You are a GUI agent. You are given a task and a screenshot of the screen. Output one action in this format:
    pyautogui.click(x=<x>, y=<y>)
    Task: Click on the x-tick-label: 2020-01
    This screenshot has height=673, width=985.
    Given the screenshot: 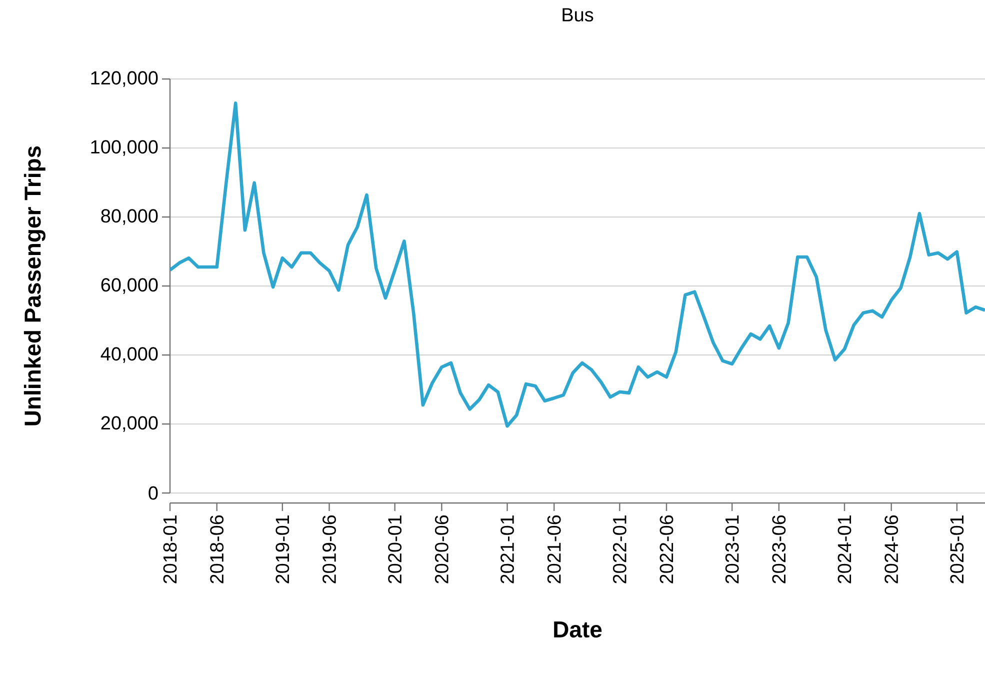 What is the action you would take?
    pyautogui.click(x=395, y=549)
    